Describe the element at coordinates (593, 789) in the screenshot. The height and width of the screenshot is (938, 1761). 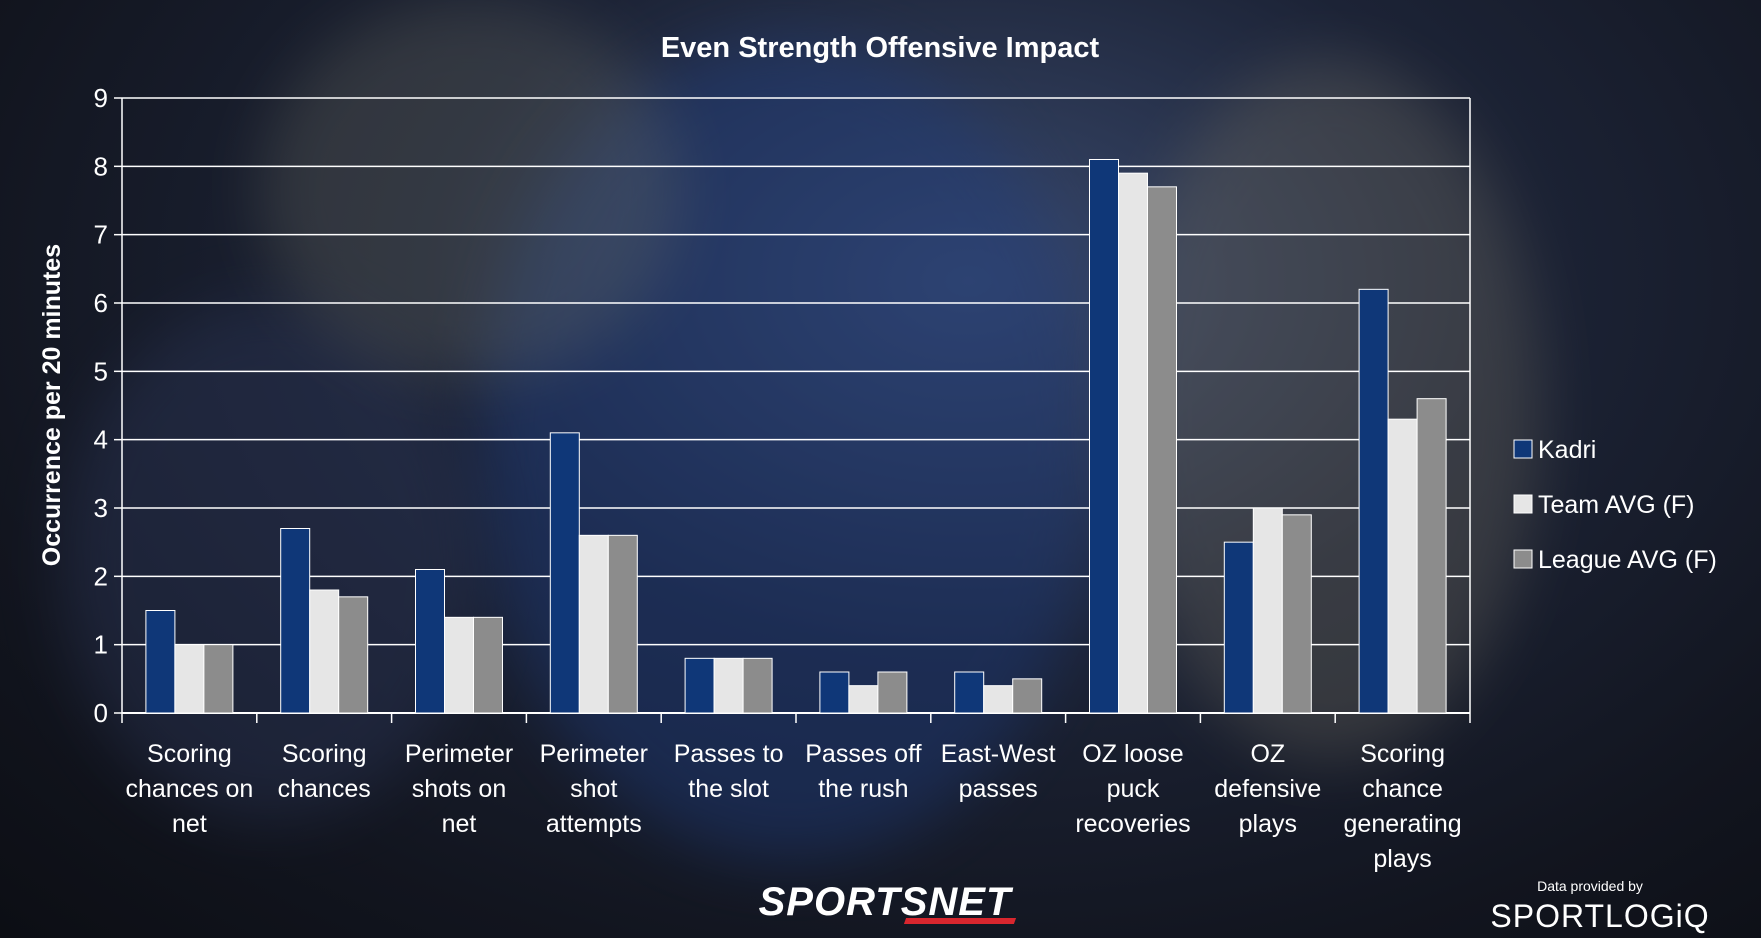
I see `x-tick-label: shot` at that location.